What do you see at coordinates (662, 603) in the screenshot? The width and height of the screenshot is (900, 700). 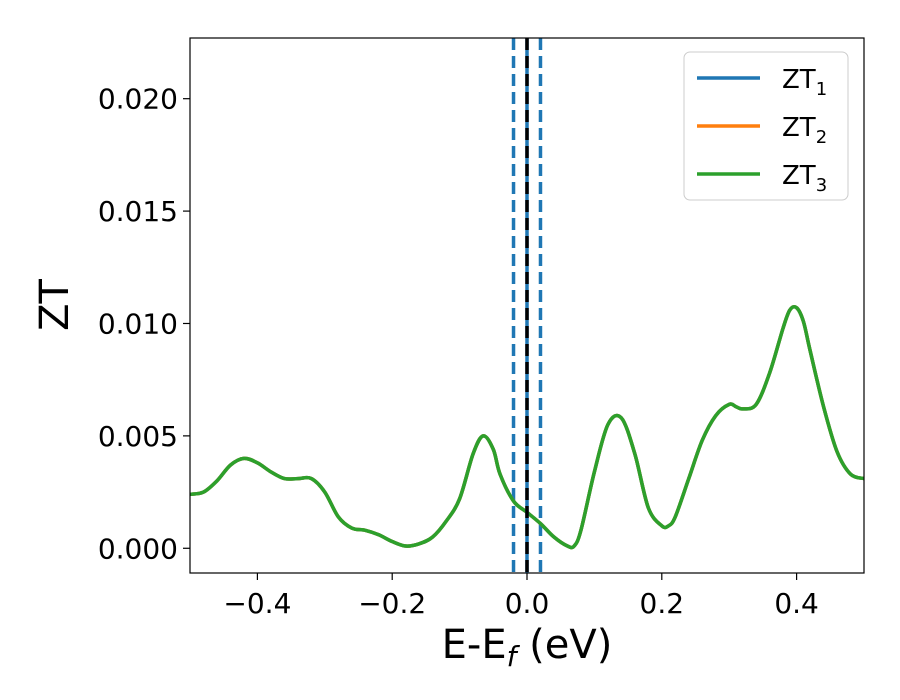 I see `x-tick-label: 0.2` at bounding box center [662, 603].